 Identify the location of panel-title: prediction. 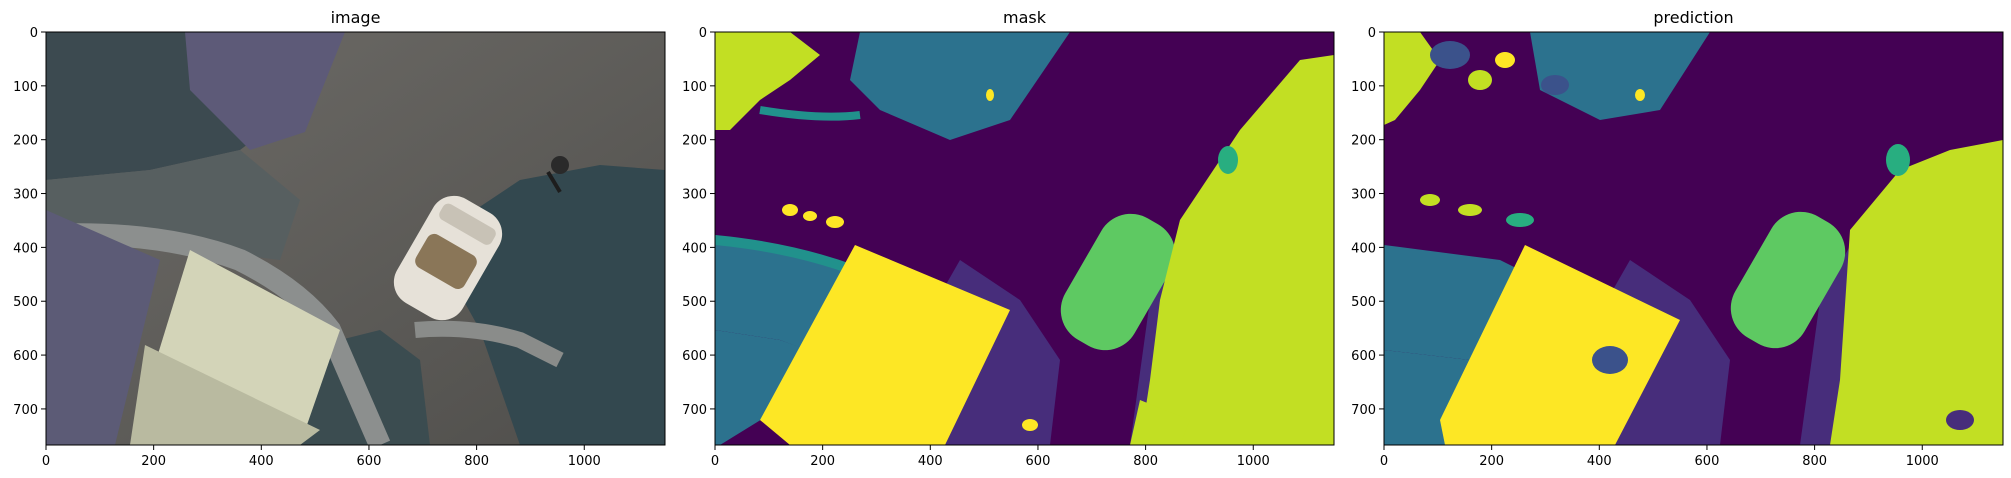
(1693, 17).